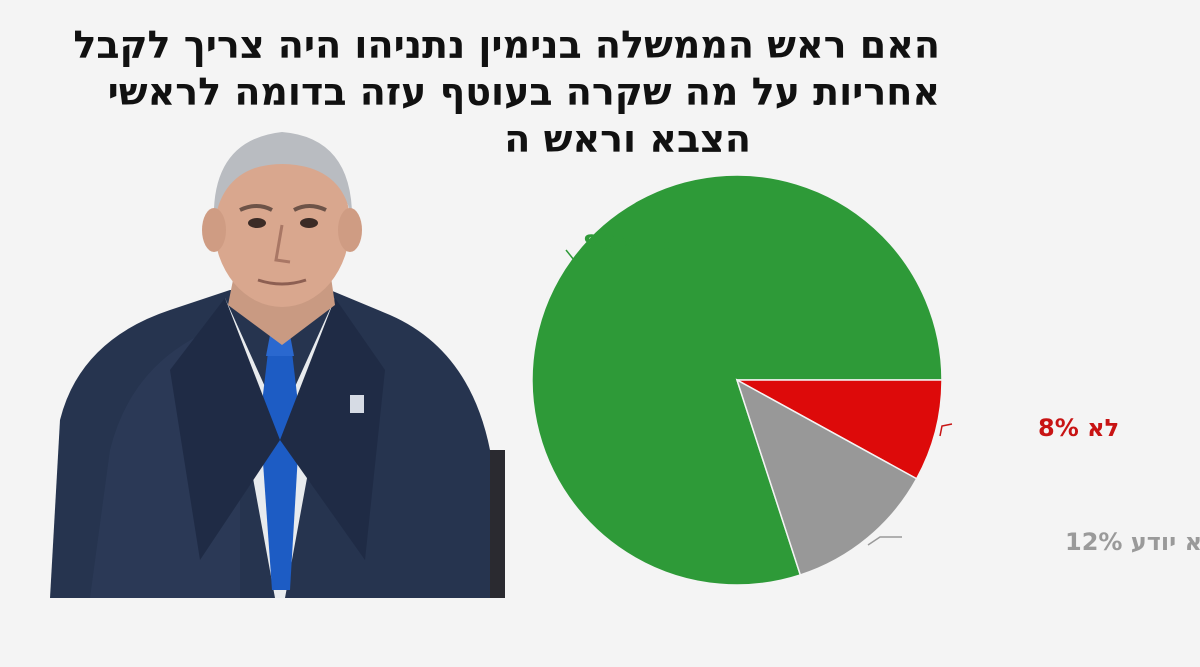  What do you see at coordinates (570, 255) in the screenshot?
I see `label-yes-leader` at bounding box center [570, 255].